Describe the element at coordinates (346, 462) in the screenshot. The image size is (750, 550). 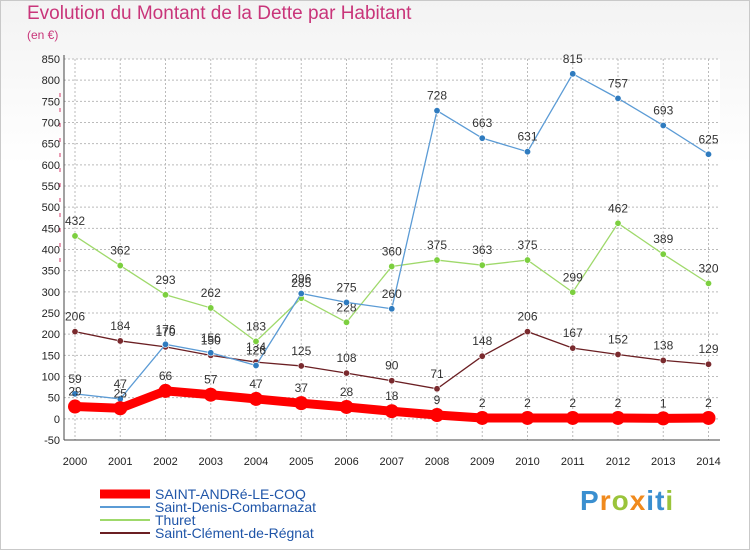
I see `x-tick-label: 2006` at that location.